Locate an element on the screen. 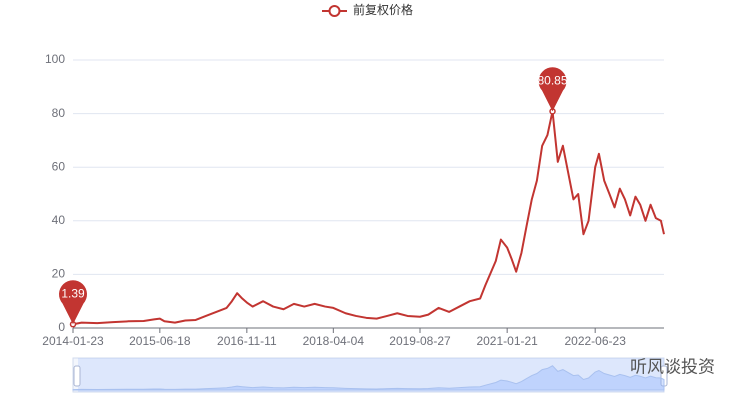  zoom-window is located at coordinates (371, 375).